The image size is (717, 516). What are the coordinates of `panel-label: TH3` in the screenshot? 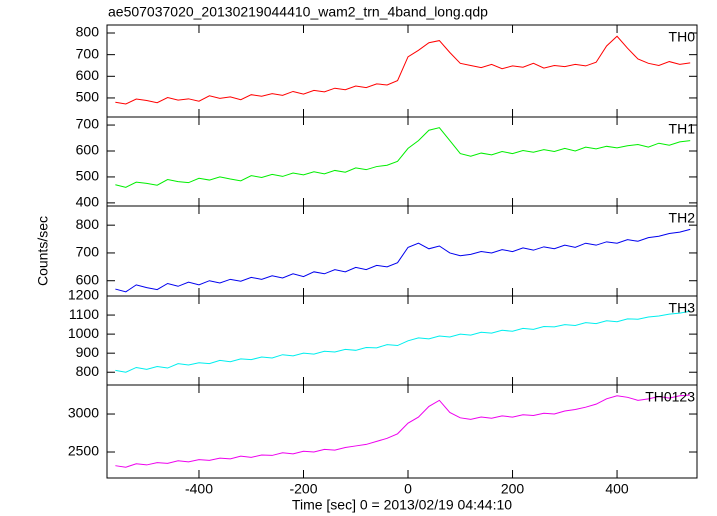 It's located at (682, 308).